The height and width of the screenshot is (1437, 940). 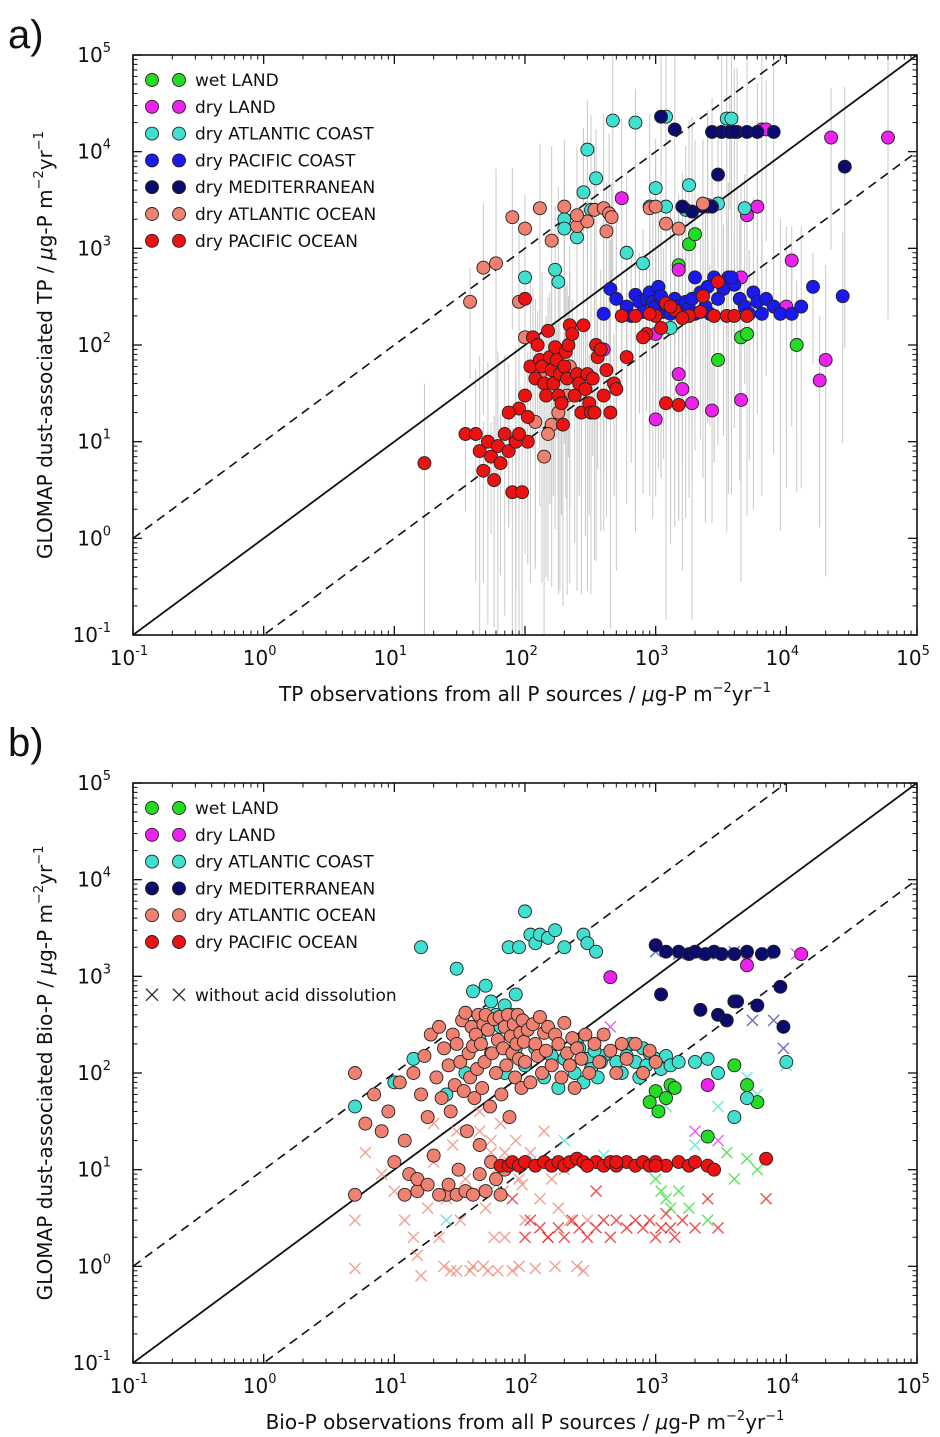 What do you see at coordinates (92, 1362) in the screenshot?
I see `y-tick-label: 10⁻¹` at bounding box center [92, 1362].